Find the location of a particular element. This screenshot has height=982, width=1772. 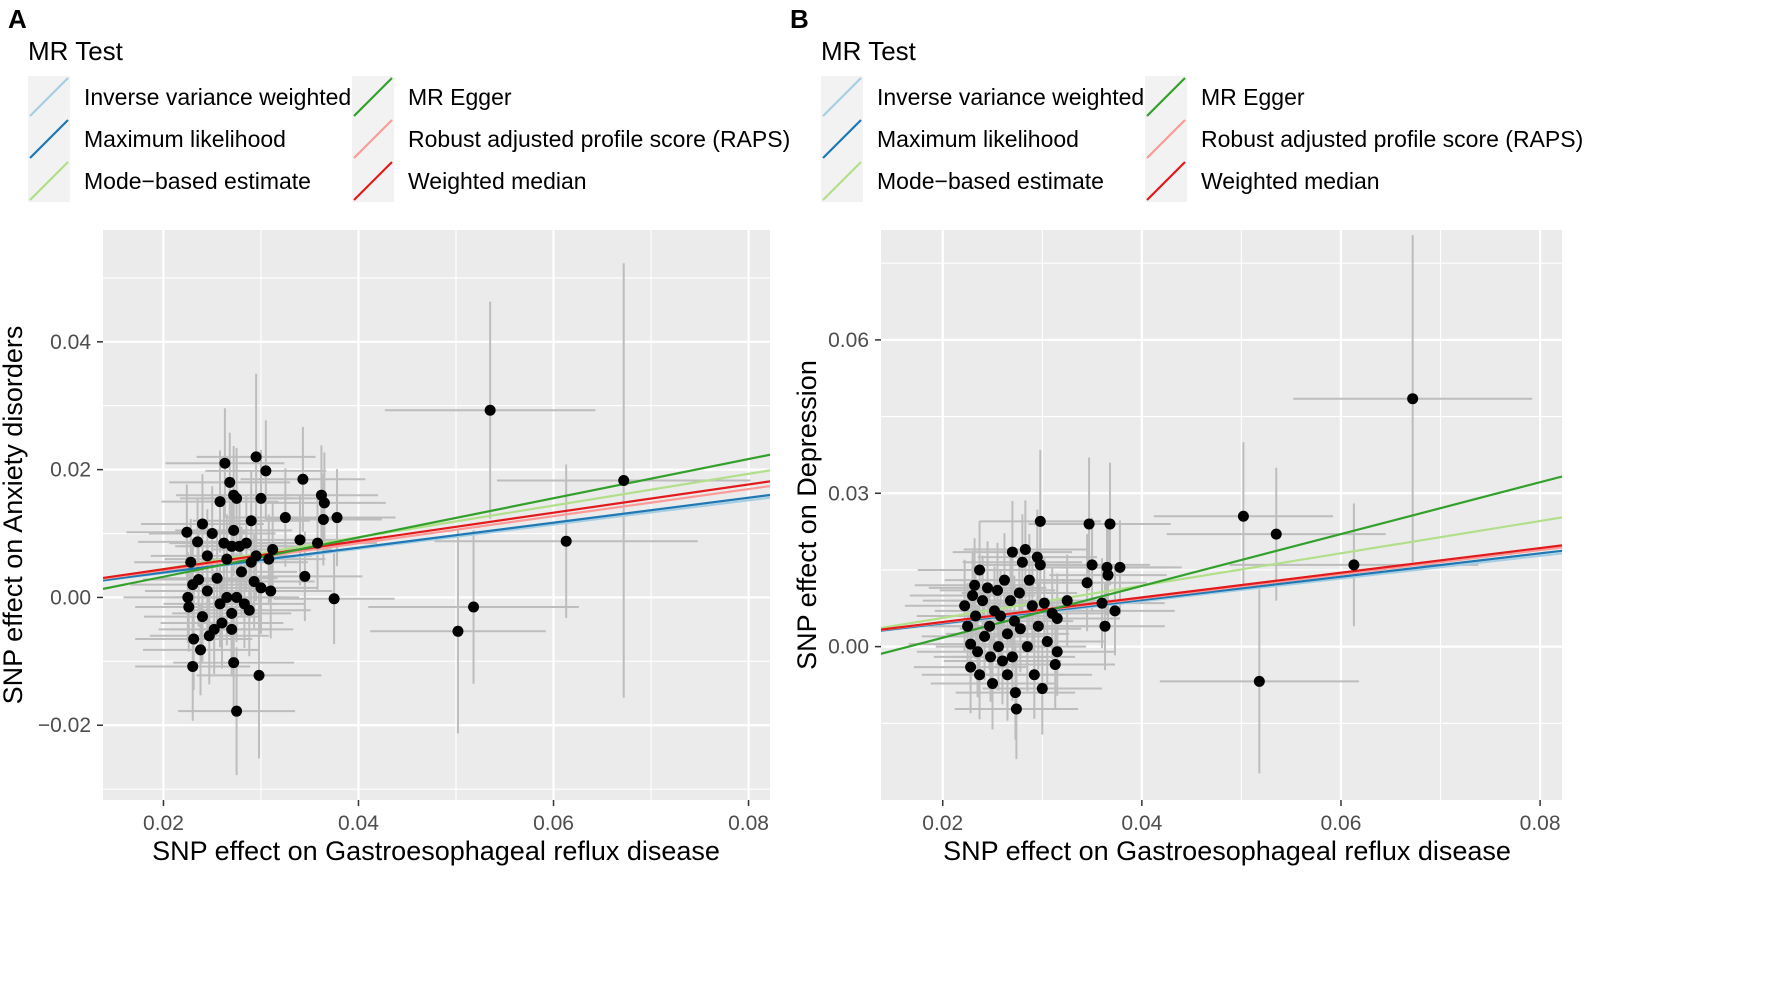

y-tick-label: 0.00 is located at coordinates (70, 597).